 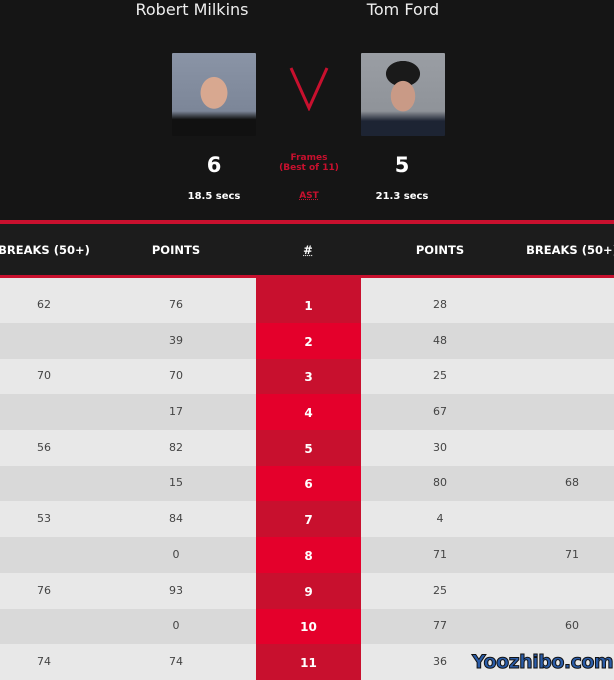 I want to click on frame-number-text: 8, so click(x=308, y=555).